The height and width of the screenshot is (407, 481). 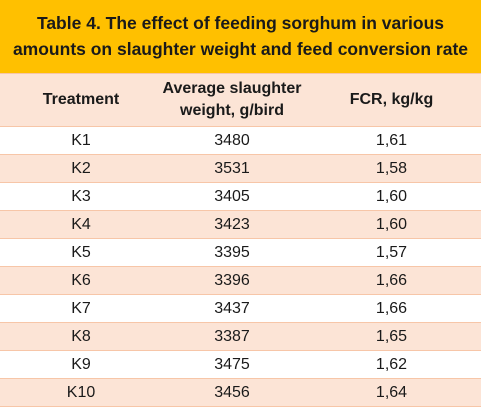 I want to click on cell-treatment: K7, so click(x=81, y=308).